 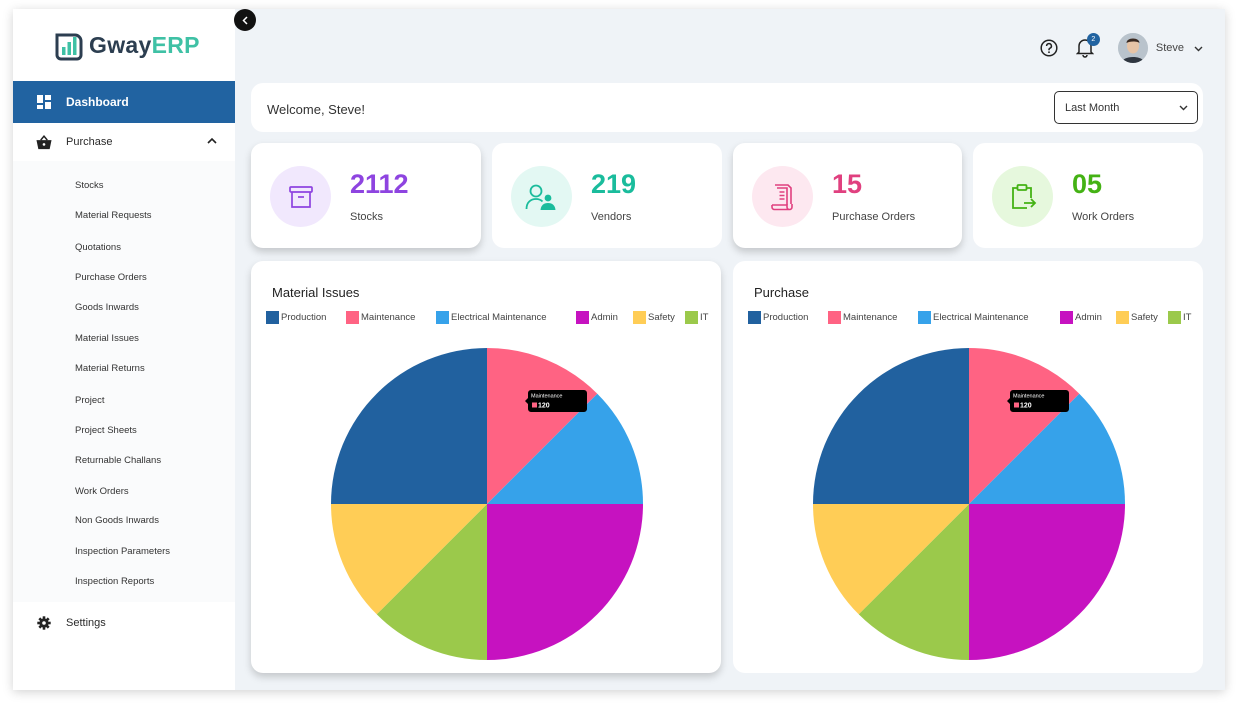 I want to click on stat-value: 05, so click(x=1087, y=184).